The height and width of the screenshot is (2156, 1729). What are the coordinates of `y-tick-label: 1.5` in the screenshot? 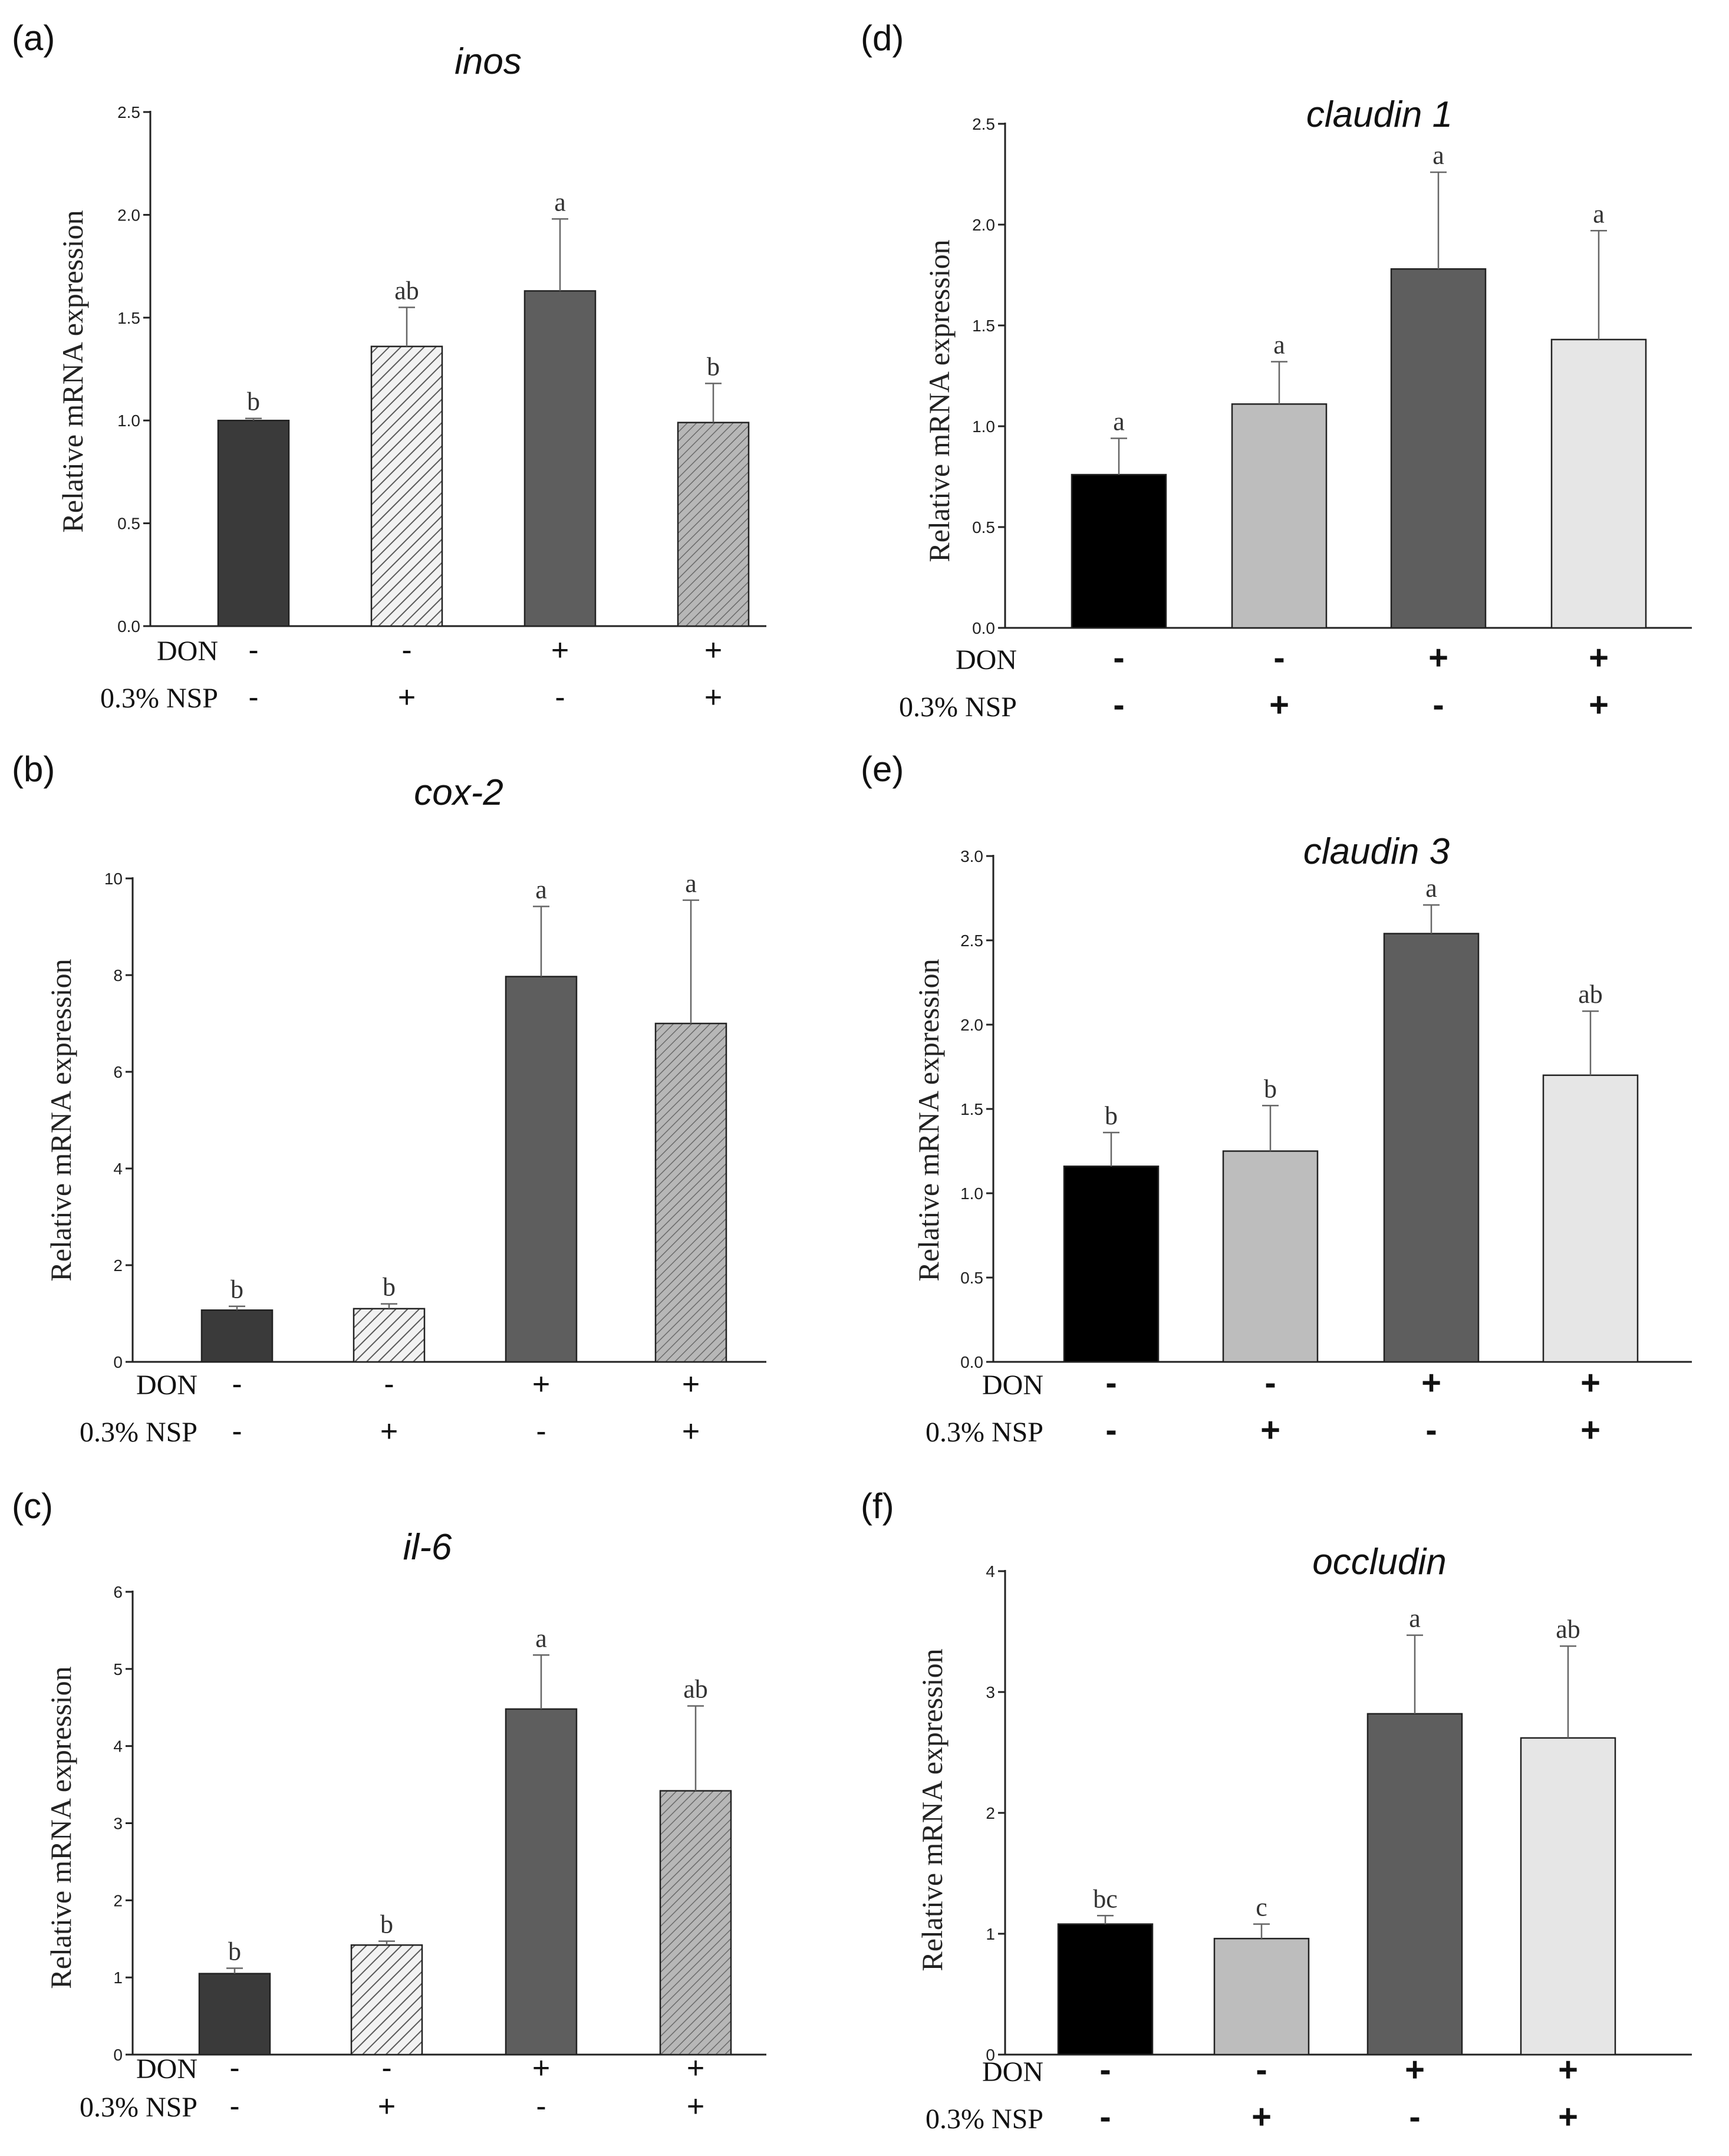 It's located at (983, 326).